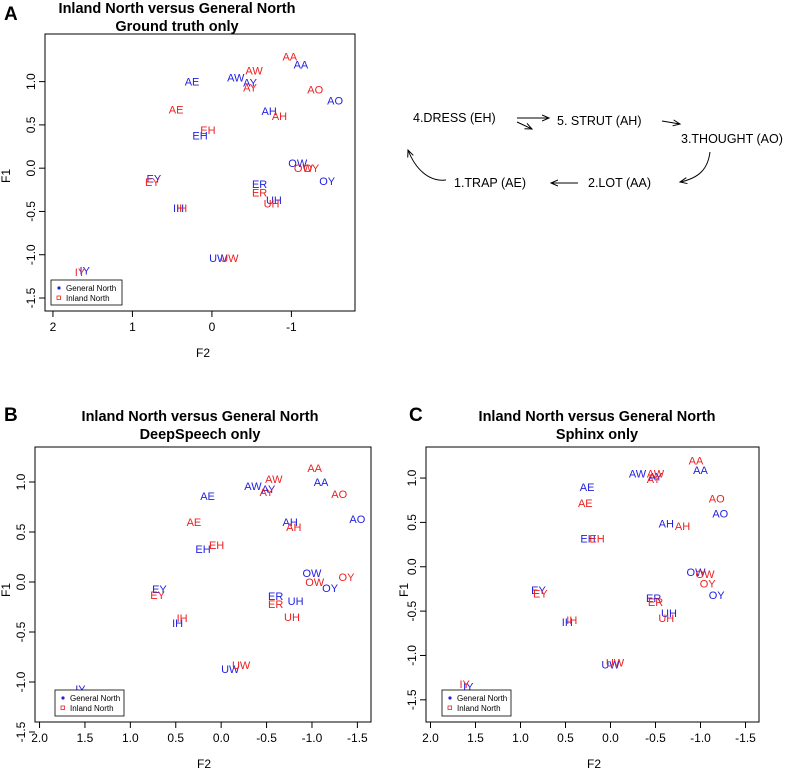 This screenshot has width=796, height=778. Describe the element at coordinates (268, 490) in the screenshot. I see `chart-b-general-point-ay: AY` at that location.